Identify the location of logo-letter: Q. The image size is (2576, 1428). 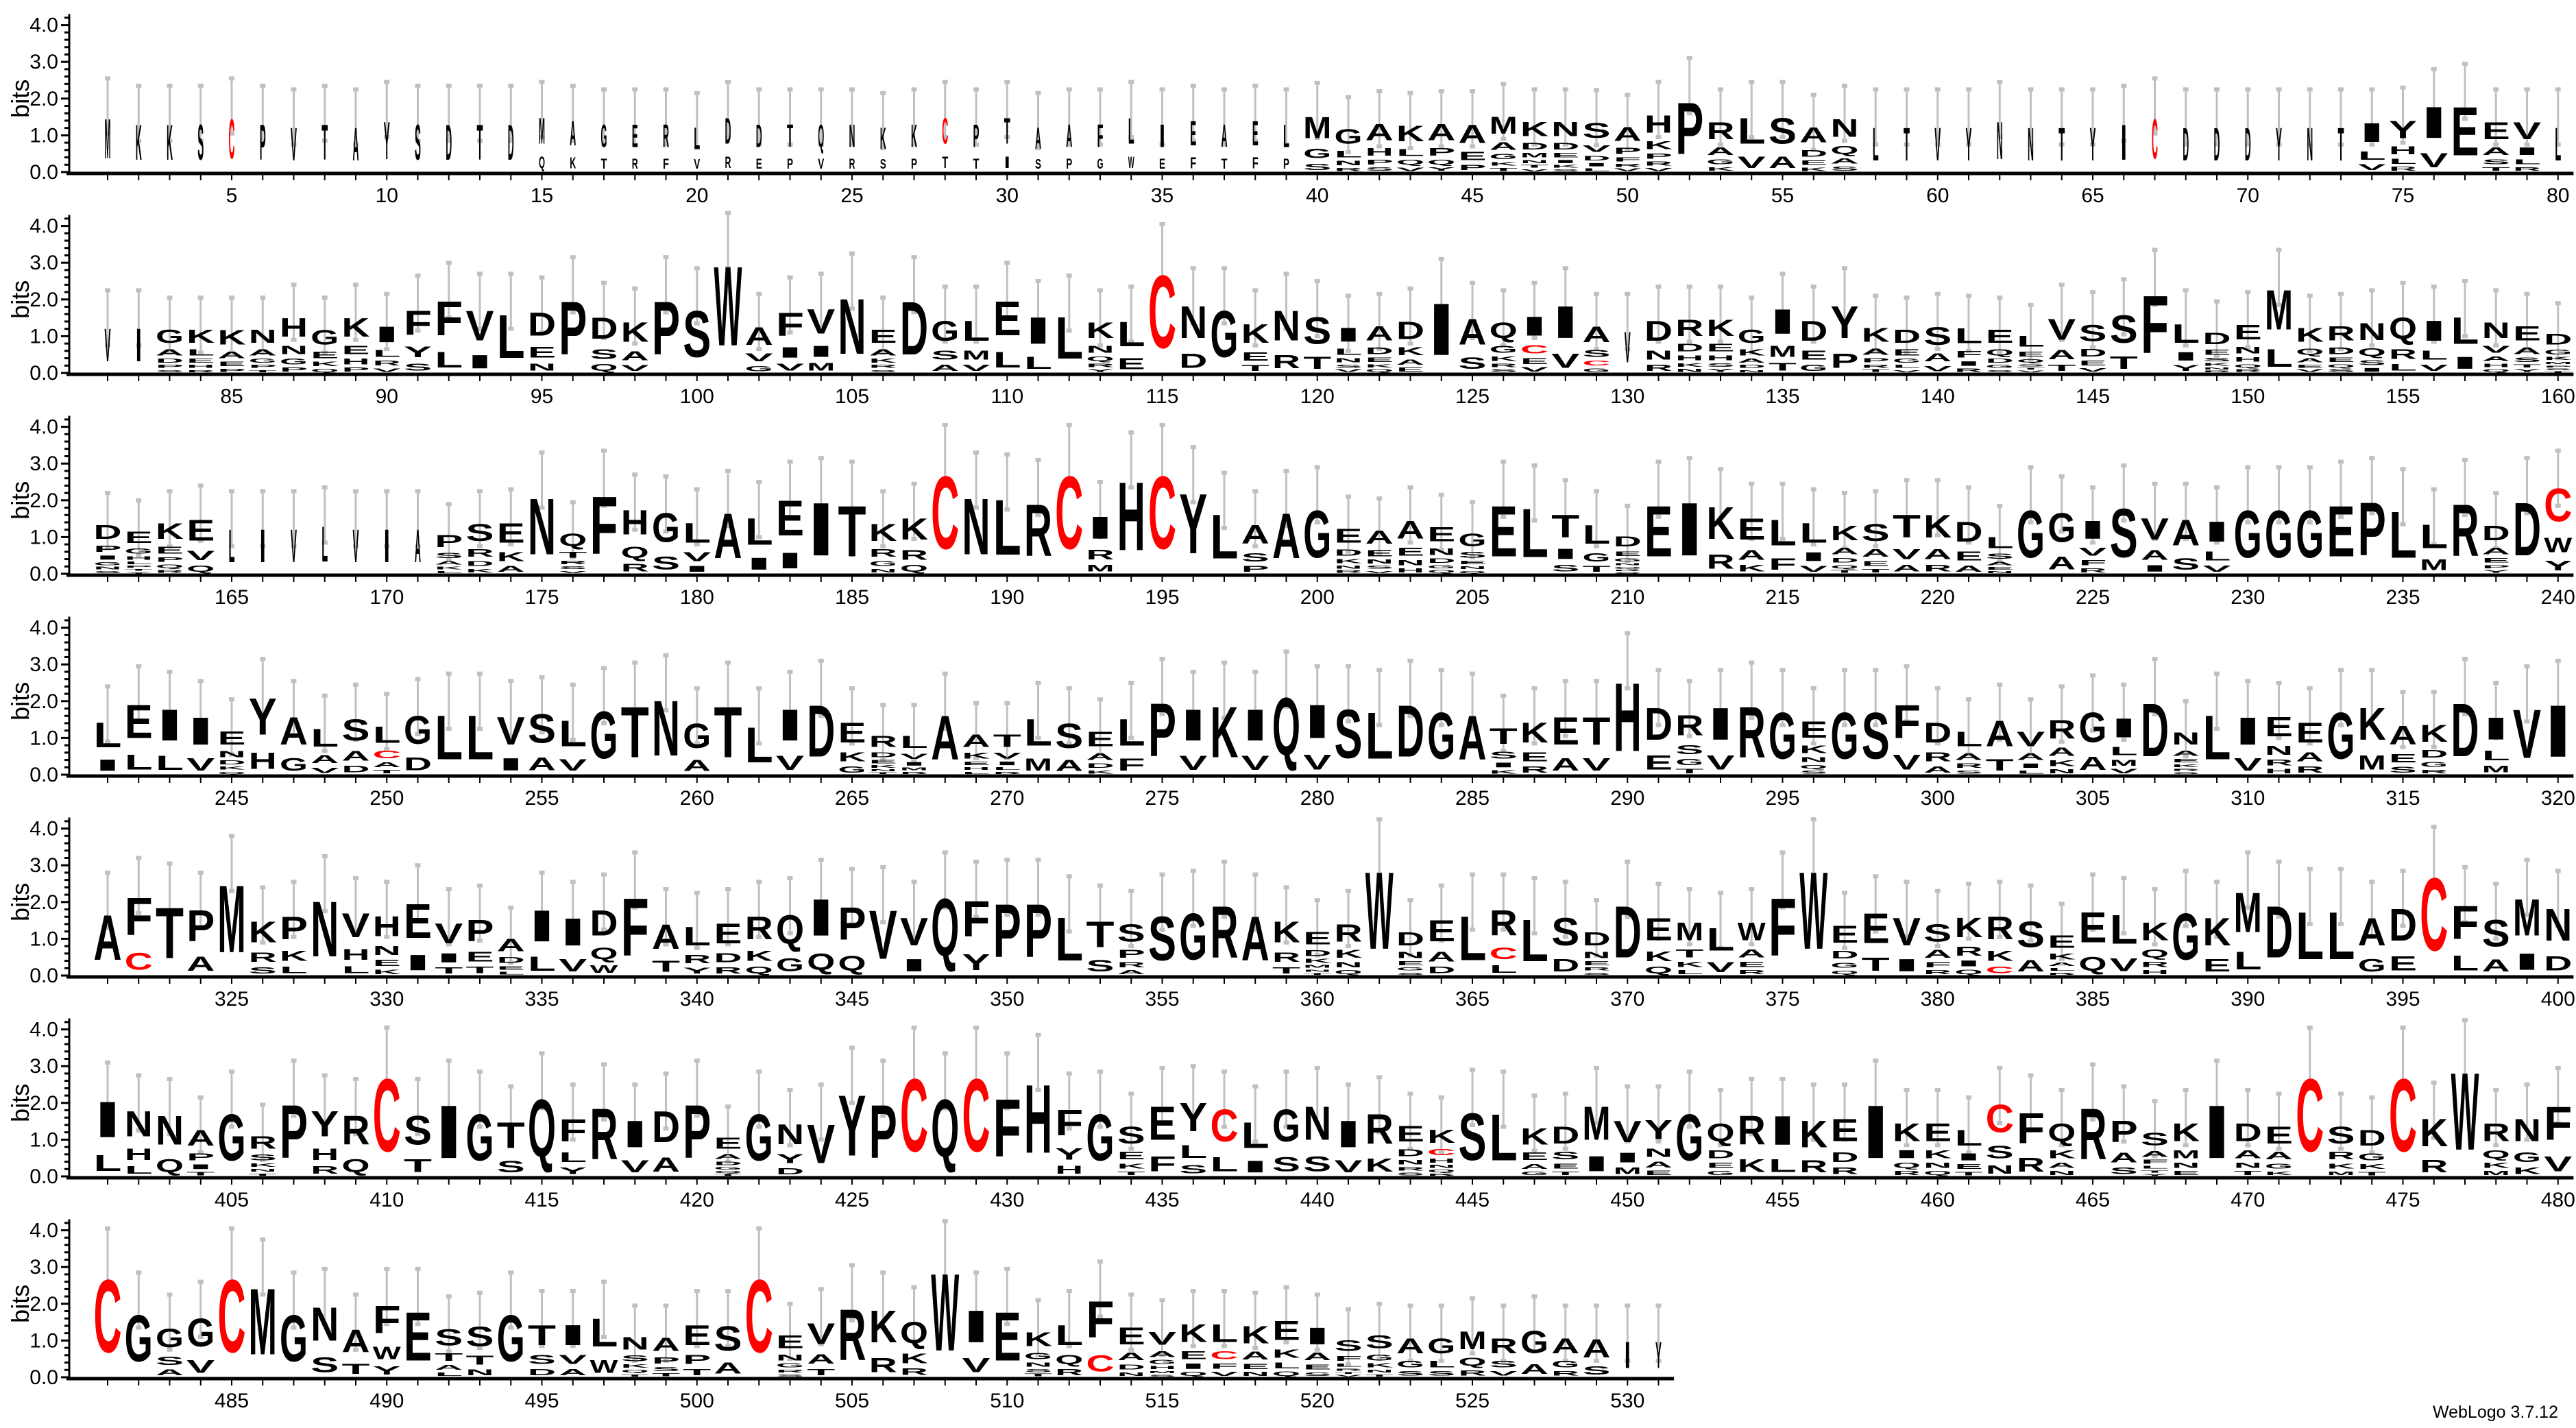
(1813, 766).